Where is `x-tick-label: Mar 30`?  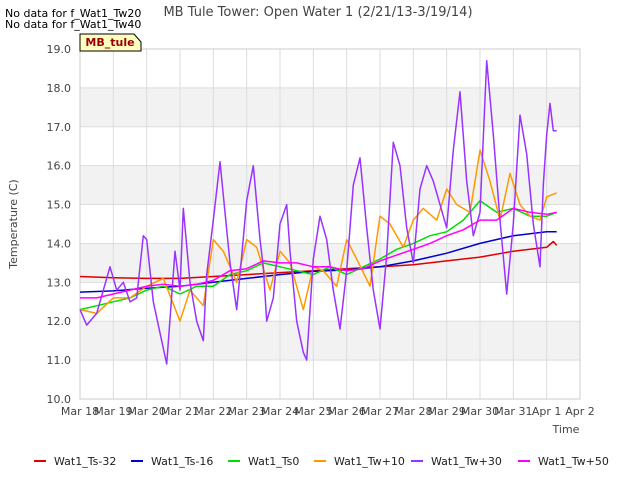
x-tick-label: Mar 30 is located at coordinates (480, 411).